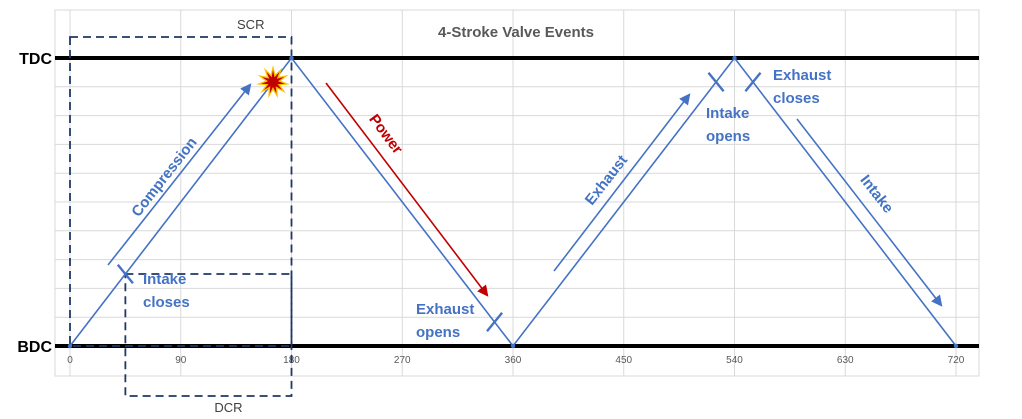 The width and height of the screenshot is (1022, 419). What do you see at coordinates (516, 32) in the screenshot?
I see `chart-title: 4-Stroke Valve Events` at bounding box center [516, 32].